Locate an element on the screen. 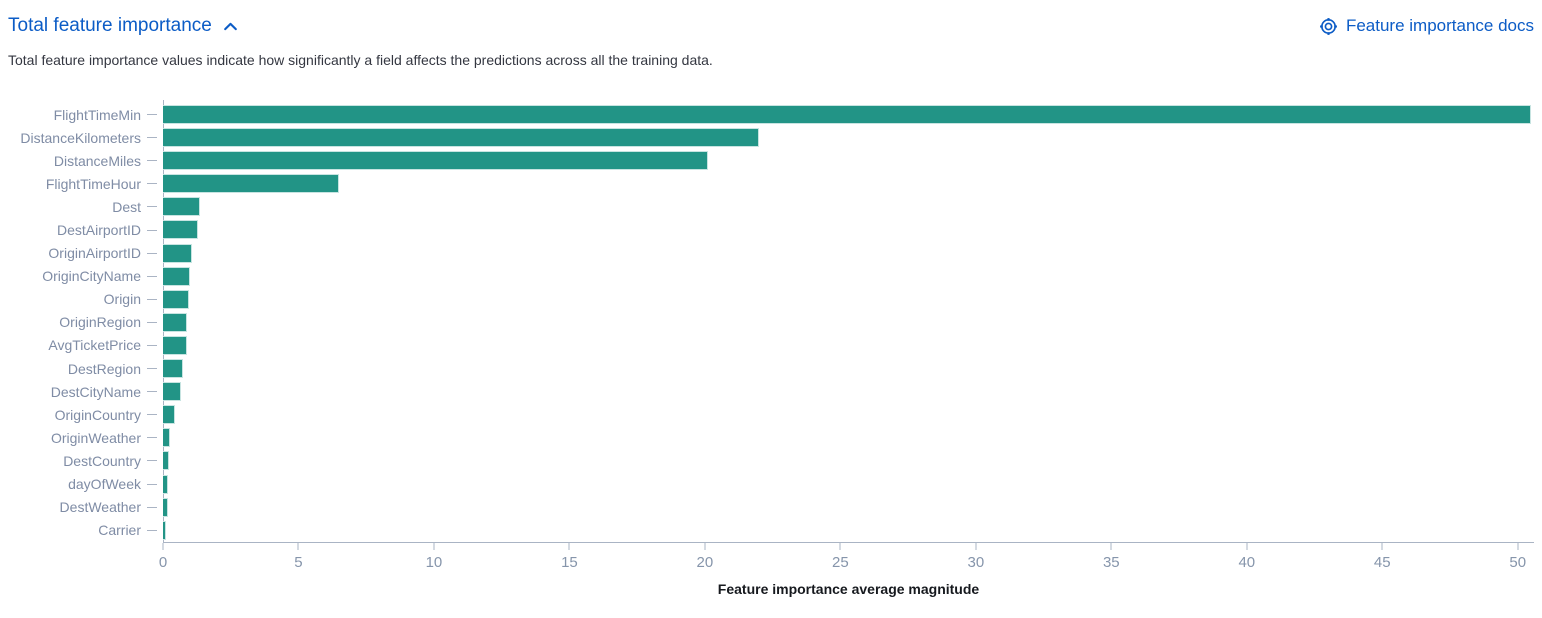  bar-OriginCountry is located at coordinates (169, 415).